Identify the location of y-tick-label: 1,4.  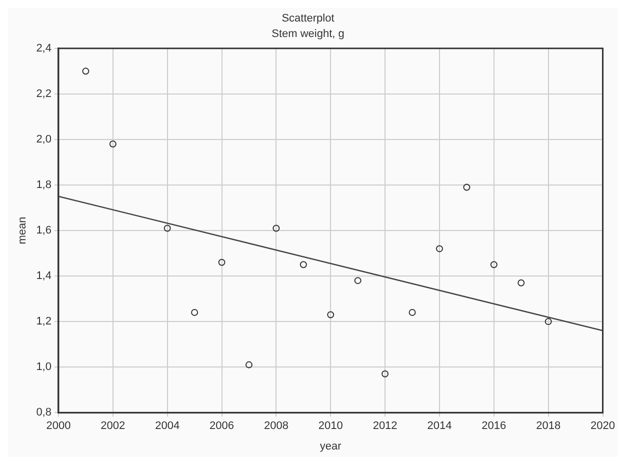
(44, 276).